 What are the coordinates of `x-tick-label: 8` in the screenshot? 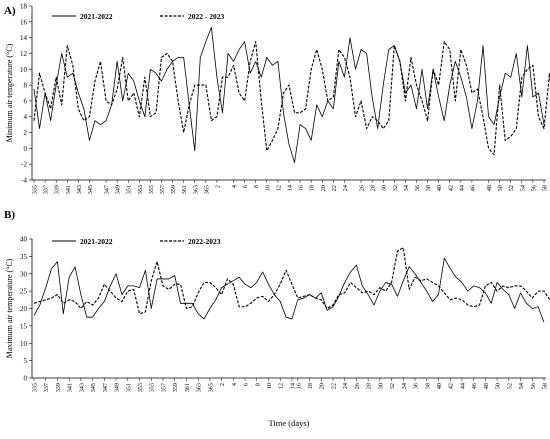 It's located at (257, 384).